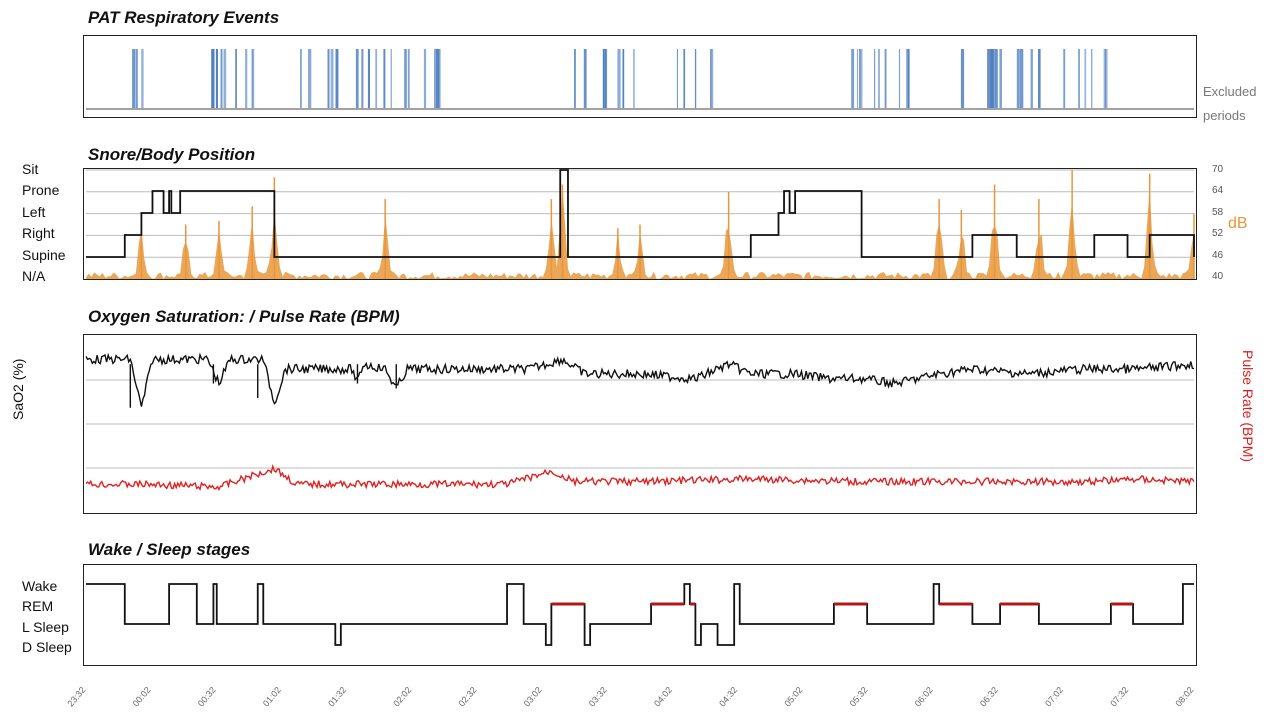 This screenshot has height=720, width=1280. I want to click on time-tick-label: 00:02, so click(142, 697).